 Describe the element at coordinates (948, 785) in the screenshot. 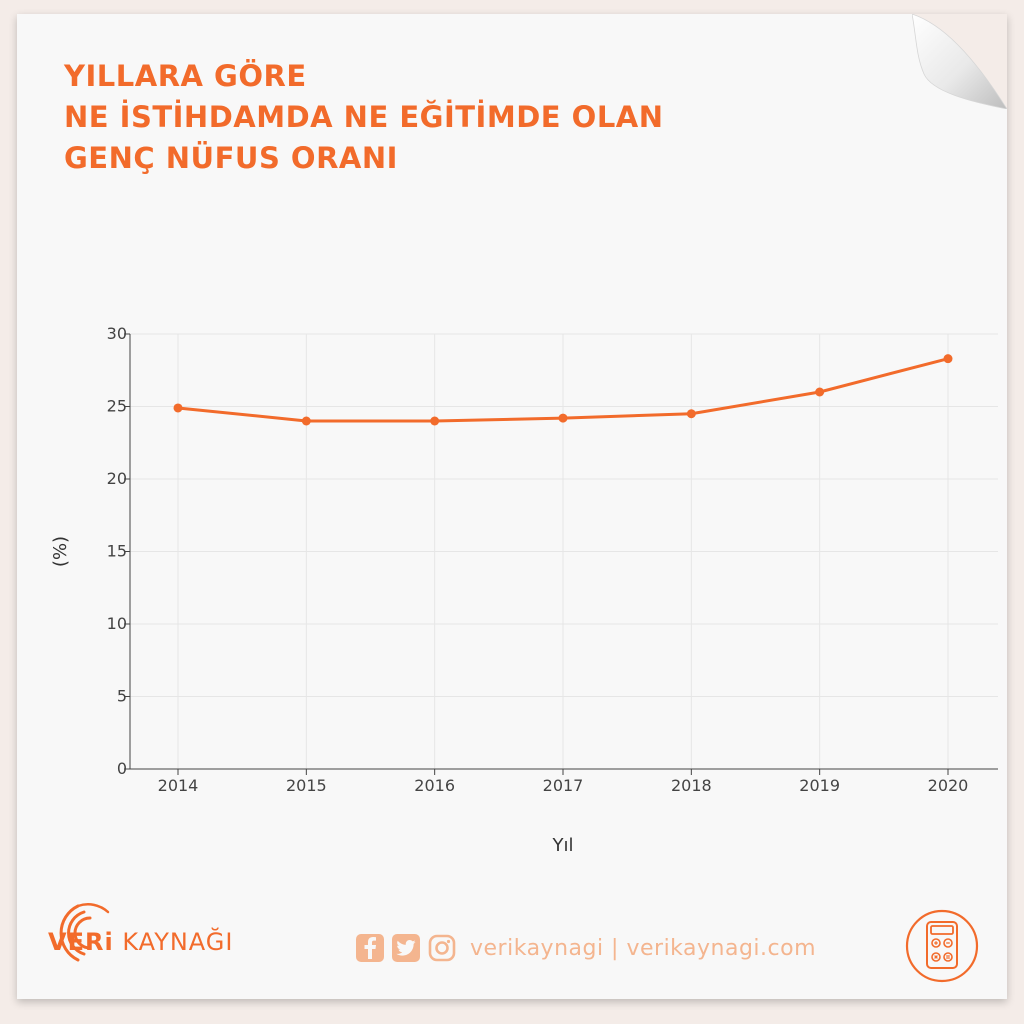

I see `x-tick-label: 2020` at that location.